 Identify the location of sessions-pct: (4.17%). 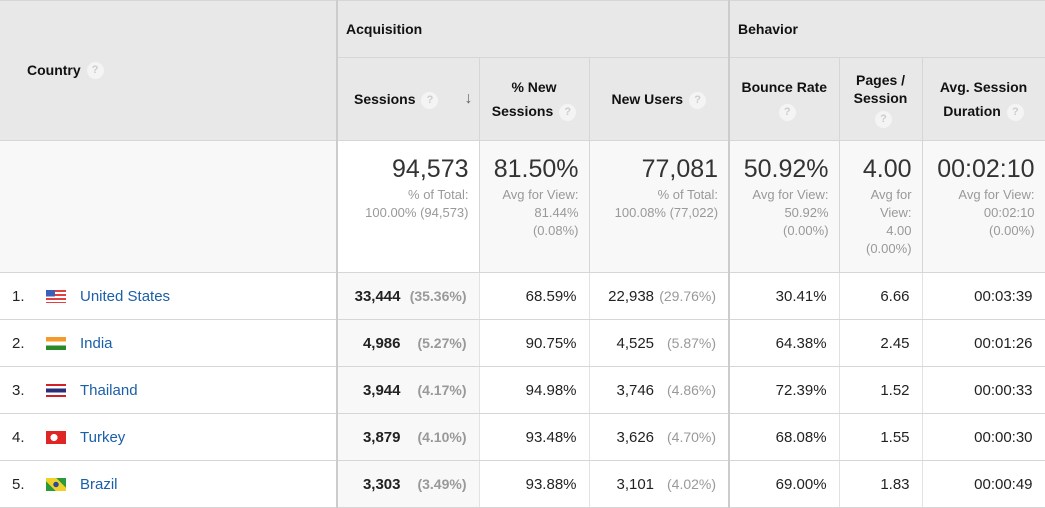
(442, 389).